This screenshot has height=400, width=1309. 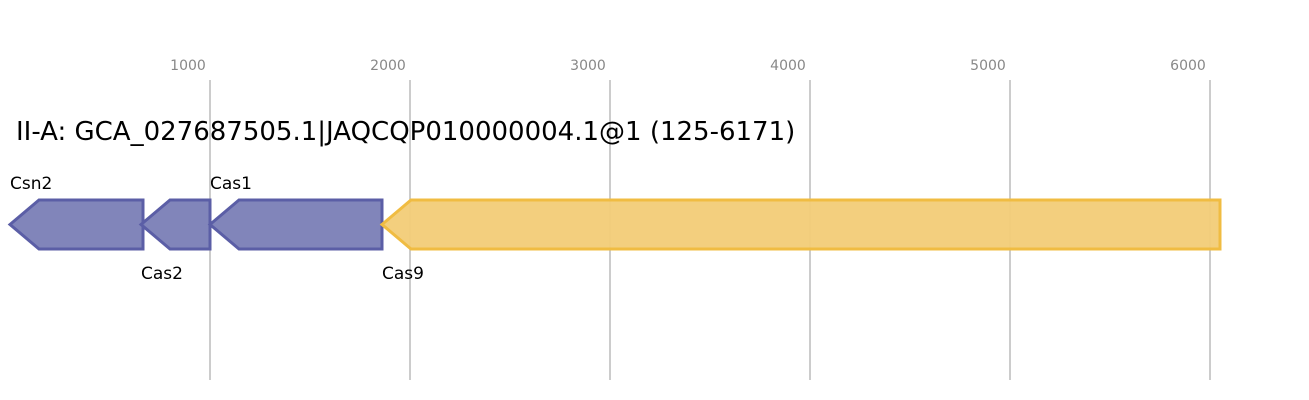 I want to click on tick-label: 4000, so click(x=788, y=66).